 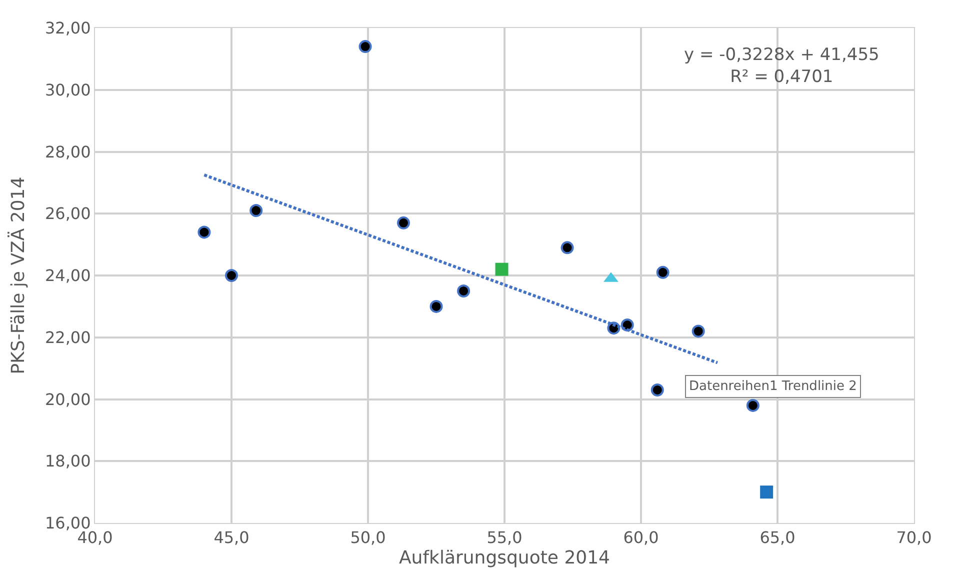 What do you see at coordinates (67, 28) in the screenshot?
I see `y-tick-label: 32,00` at bounding box center [67, 28].